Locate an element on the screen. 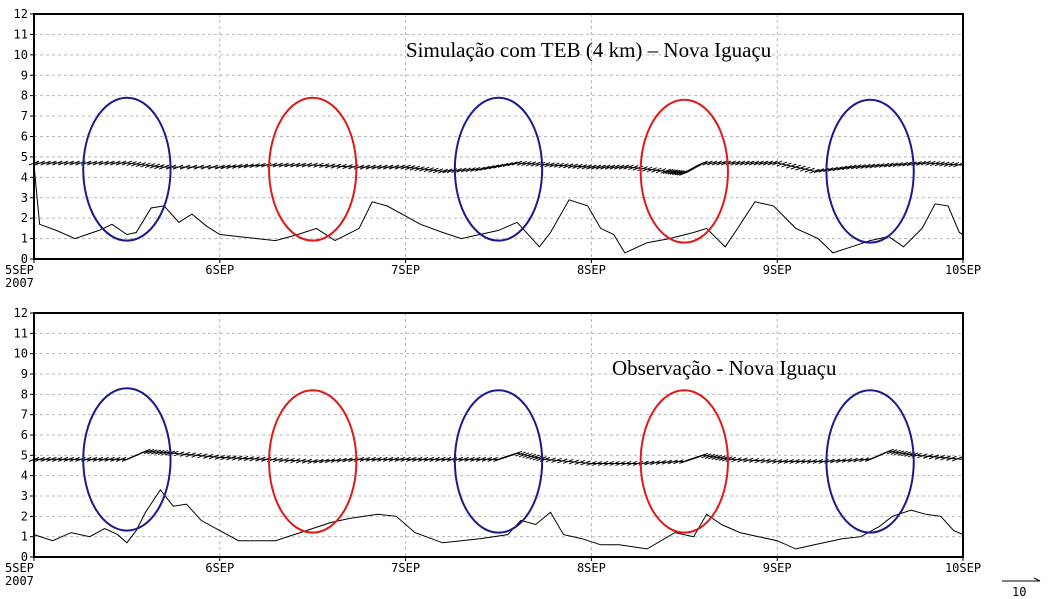 The width and height of the screenshot is (1055, 599). x-year-label: 2007 is located at coordinates (19, 283).